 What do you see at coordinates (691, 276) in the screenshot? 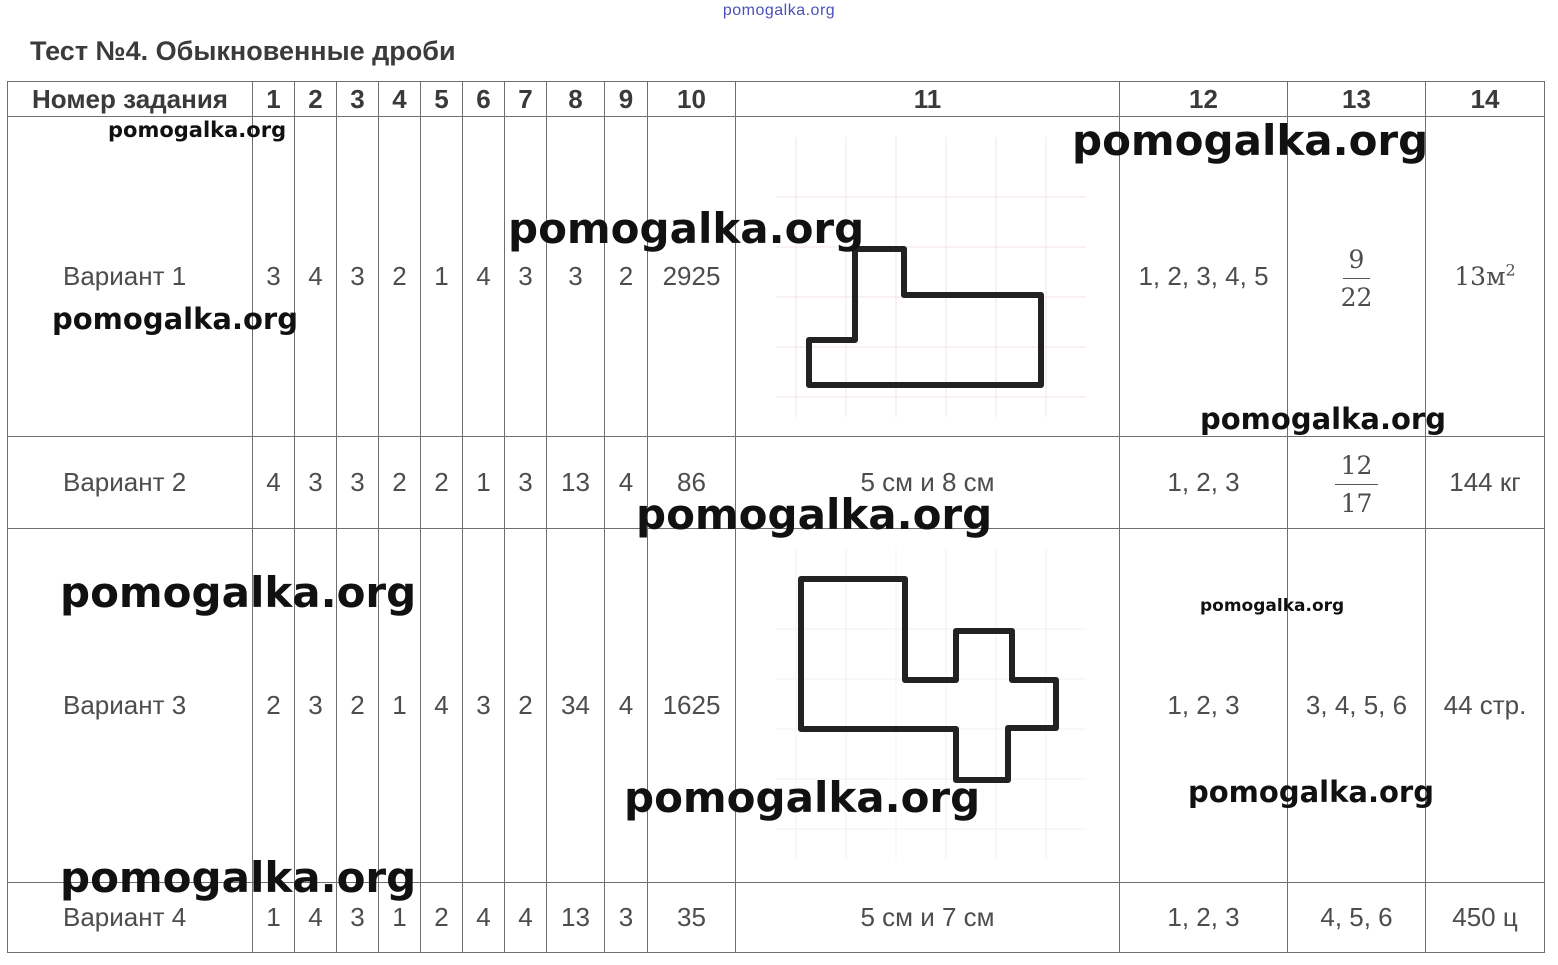
I see `answer-cell: 2925` at bounding box center [691, 276].